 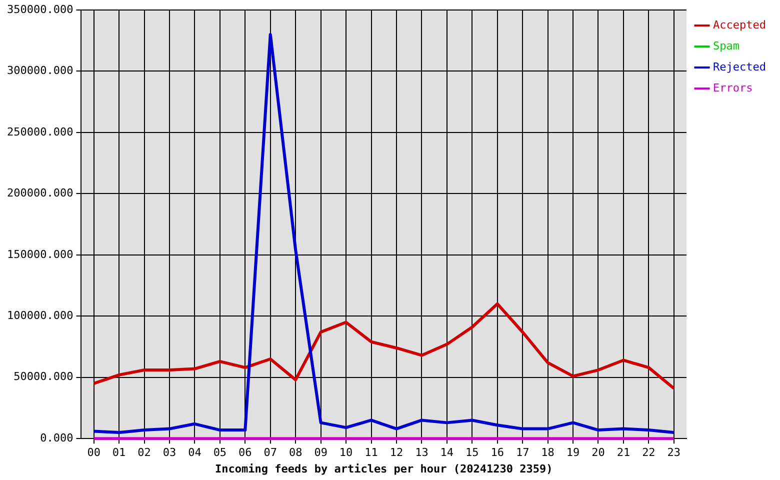 I want to click on x-tick-label: 16, so click(x=497, y=453).